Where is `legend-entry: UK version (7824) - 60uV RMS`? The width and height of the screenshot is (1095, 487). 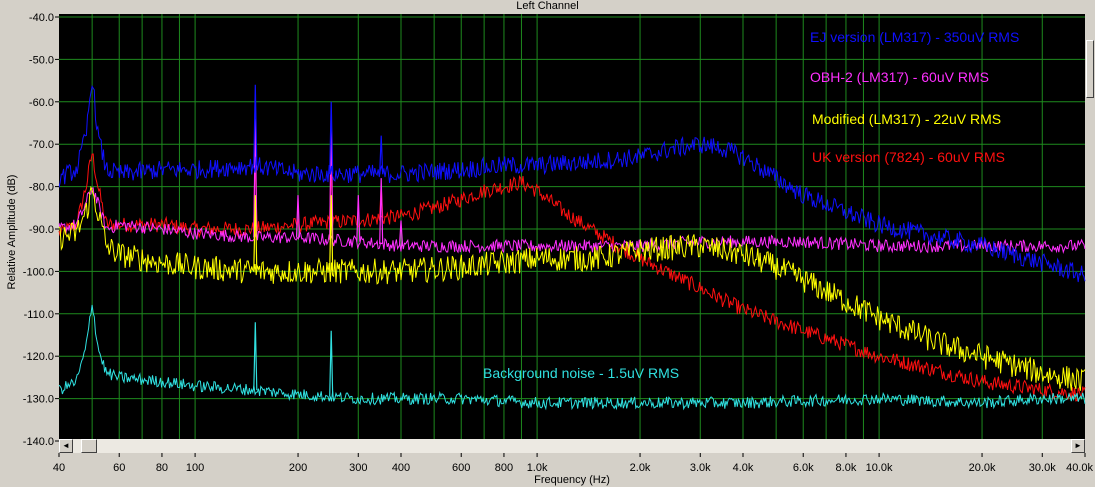
legend-entry: UK version (7824) - 60uV RMS is located at coordinates (908, 157).